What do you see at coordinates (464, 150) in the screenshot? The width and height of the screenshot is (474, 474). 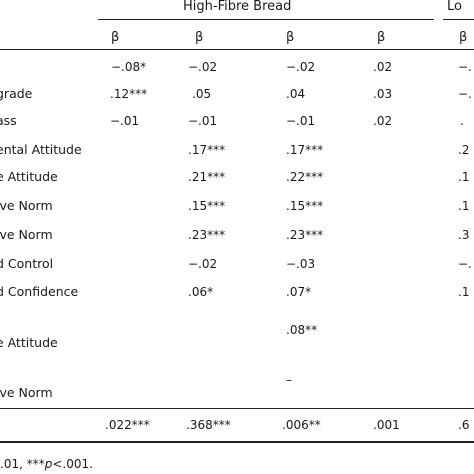 I see `table-cell: .2` at bounding box center [464, 150].